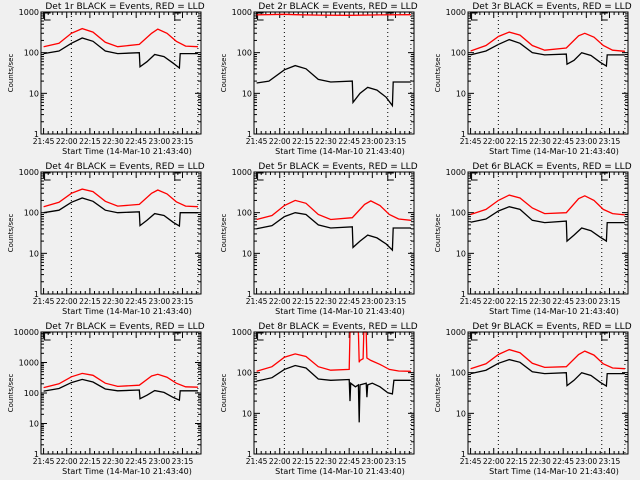 This screenshot has width=640, height=480. Describe the element at coordinates (551, 327) in the screenshot. I see `chart-title: Det 9r BLACK = Events, RED = LLD` at that location.